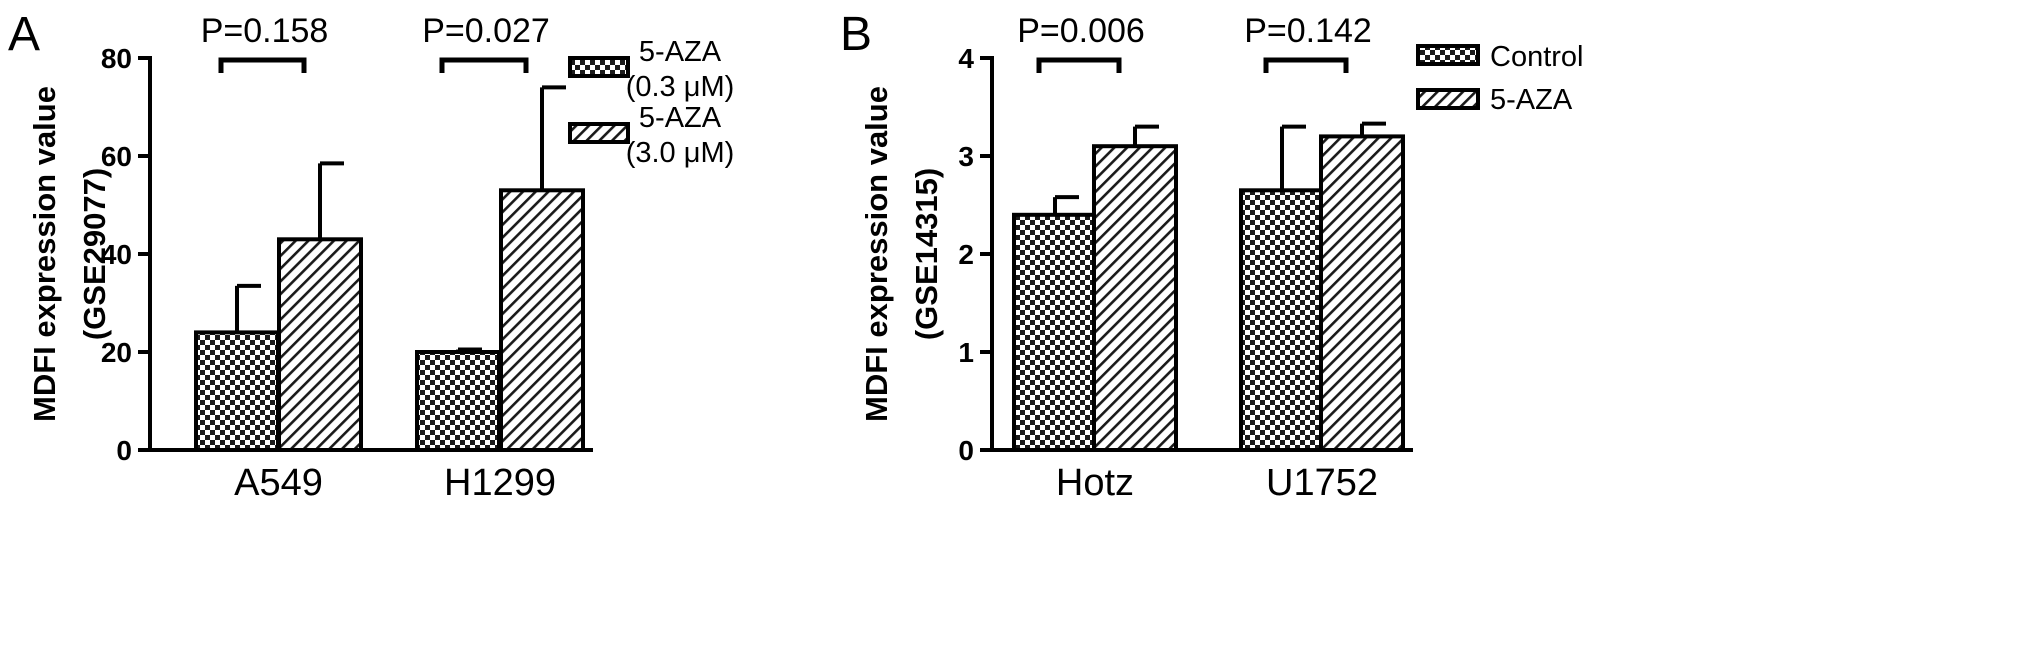 The width and height of the screenshot is (2031, 659). Describe the element at coordinates (116, 156) in the screenshot. I see `y-tick-label: 60` at that location.